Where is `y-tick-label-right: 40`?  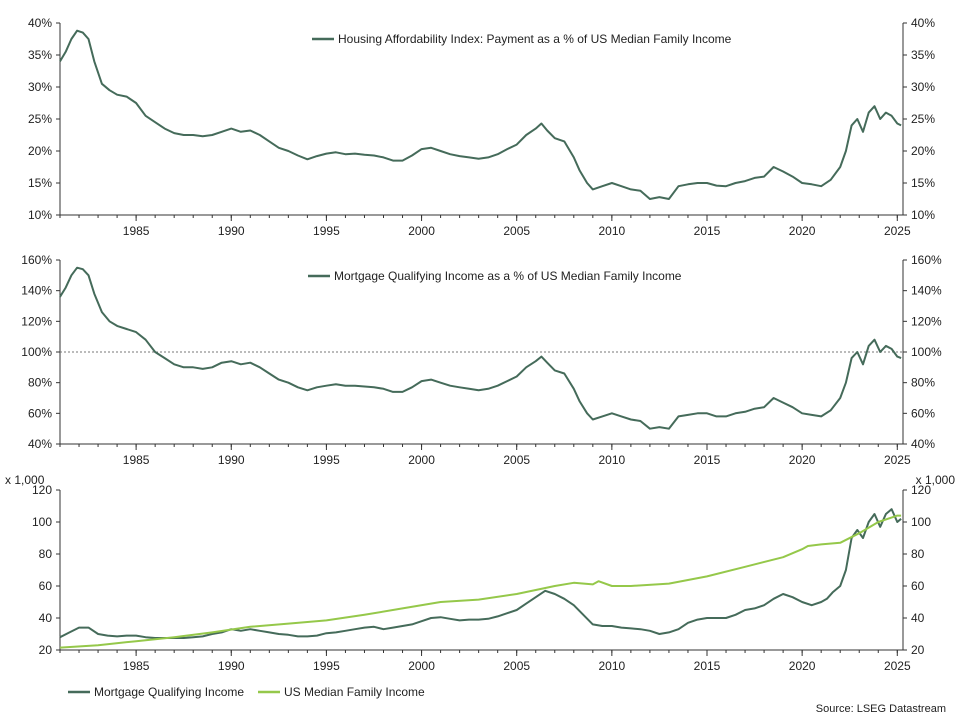
y-tick-label-right: 40 is located at coordinates (918, 618).